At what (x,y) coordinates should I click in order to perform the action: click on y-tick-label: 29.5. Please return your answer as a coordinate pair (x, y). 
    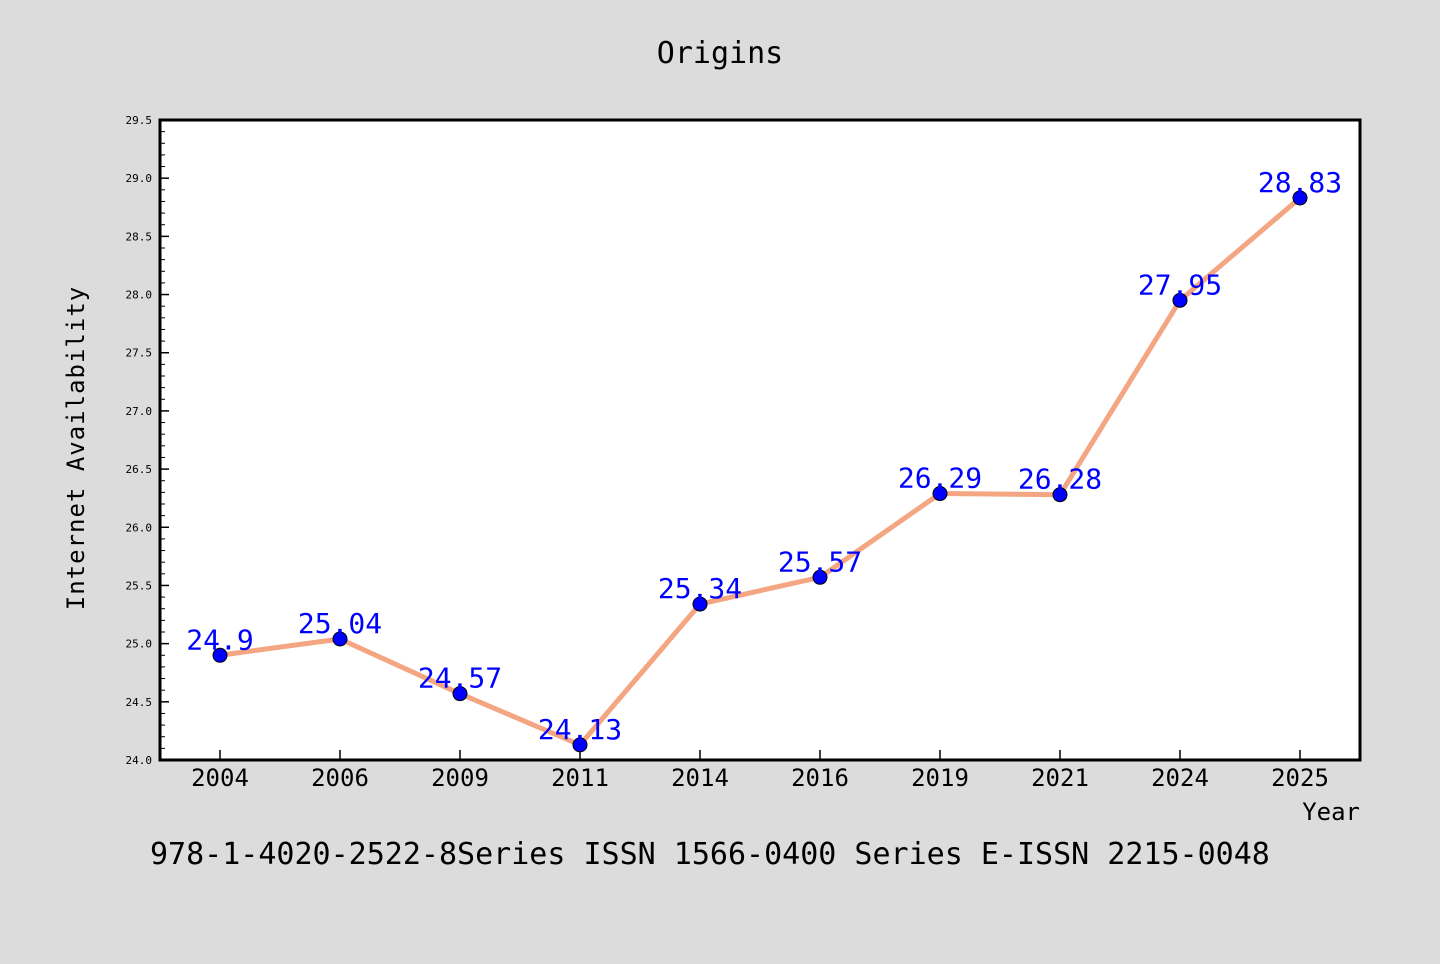
    Looking at the image, I should click on (139, 120).